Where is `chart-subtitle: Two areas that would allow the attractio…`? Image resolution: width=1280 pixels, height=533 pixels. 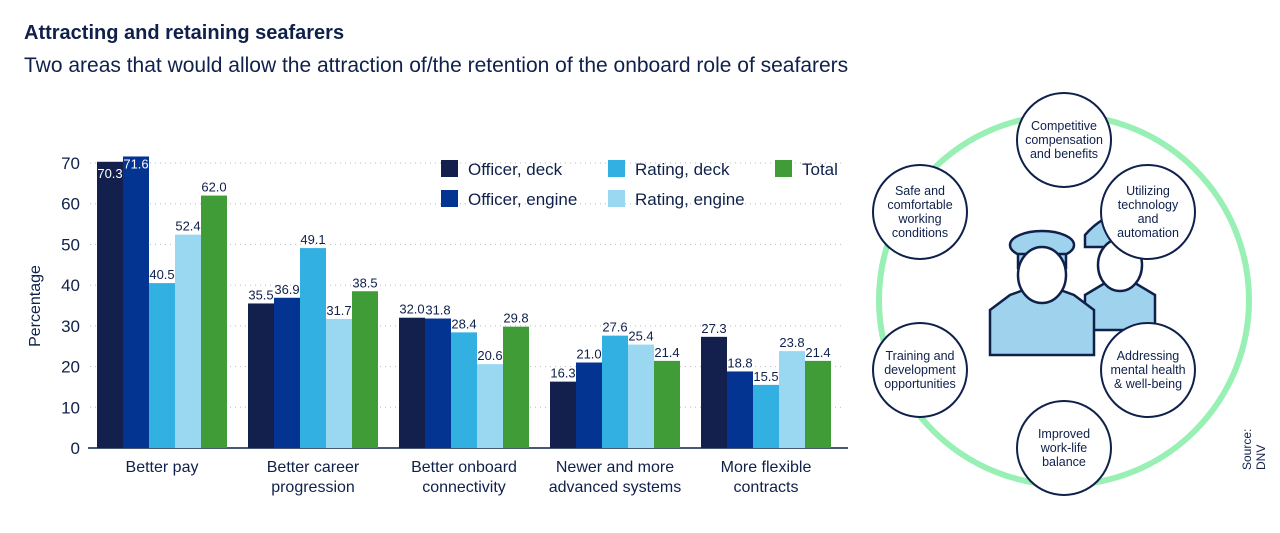 chart-subtitle: Two areas that would allow the attractio… is located at coordinates (436, 65).